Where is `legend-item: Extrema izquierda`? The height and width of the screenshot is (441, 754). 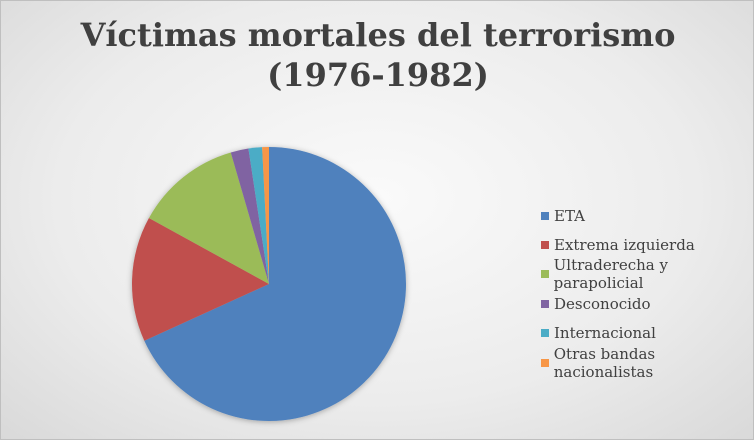
legend-item: Extrema izquierda is located at coordinates (647, 244).